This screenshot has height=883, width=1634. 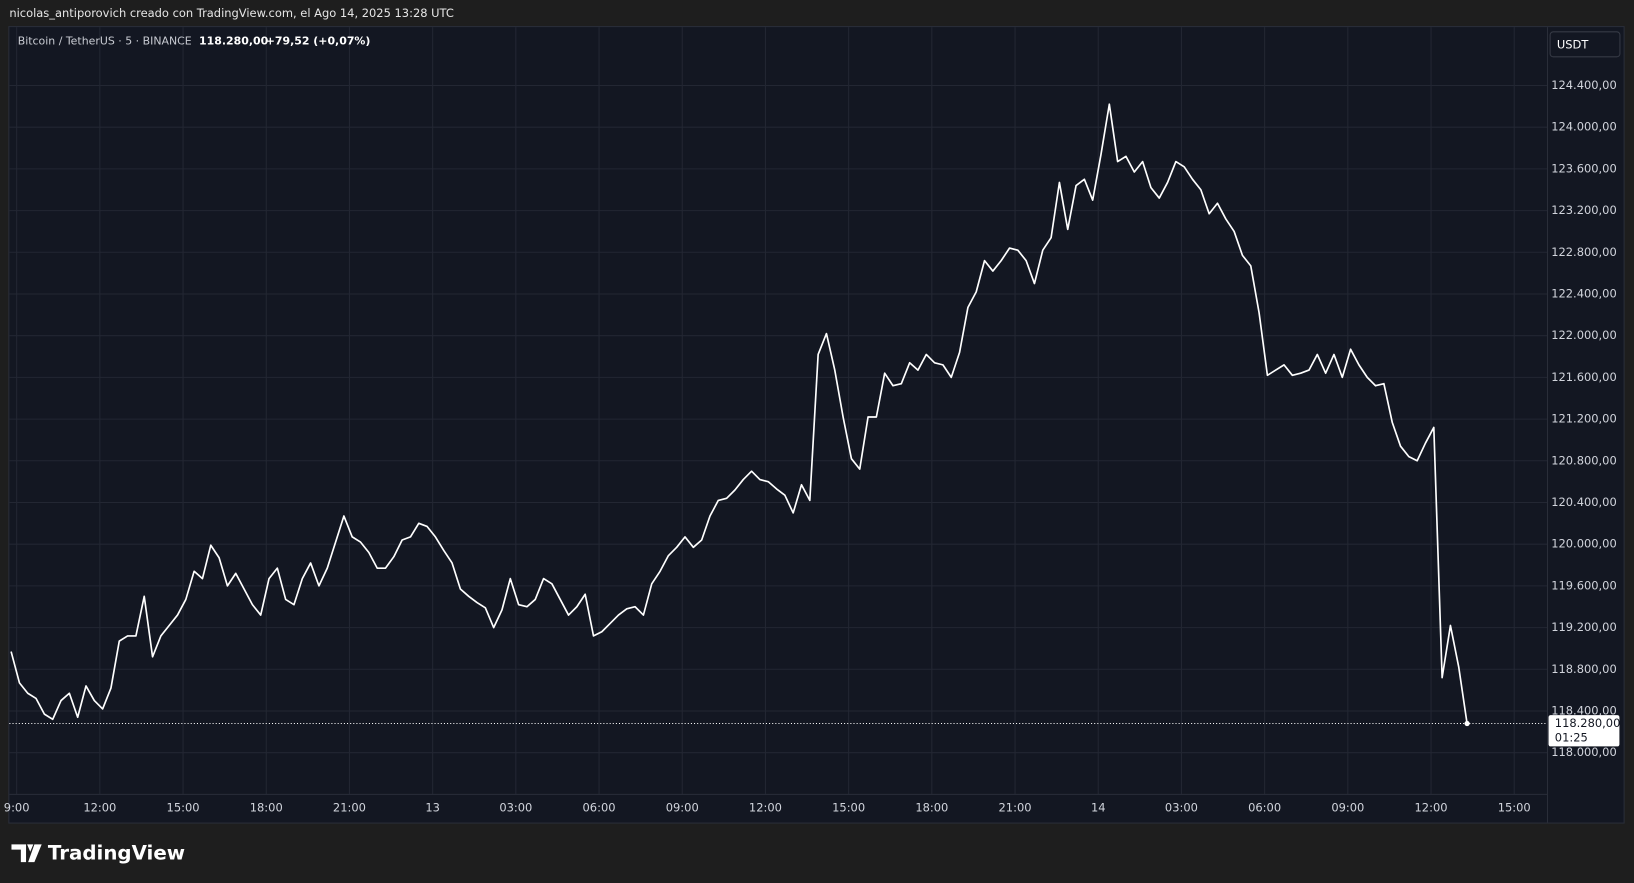 I want to click on x-tick-label: 13, so click(x=432, y=807).